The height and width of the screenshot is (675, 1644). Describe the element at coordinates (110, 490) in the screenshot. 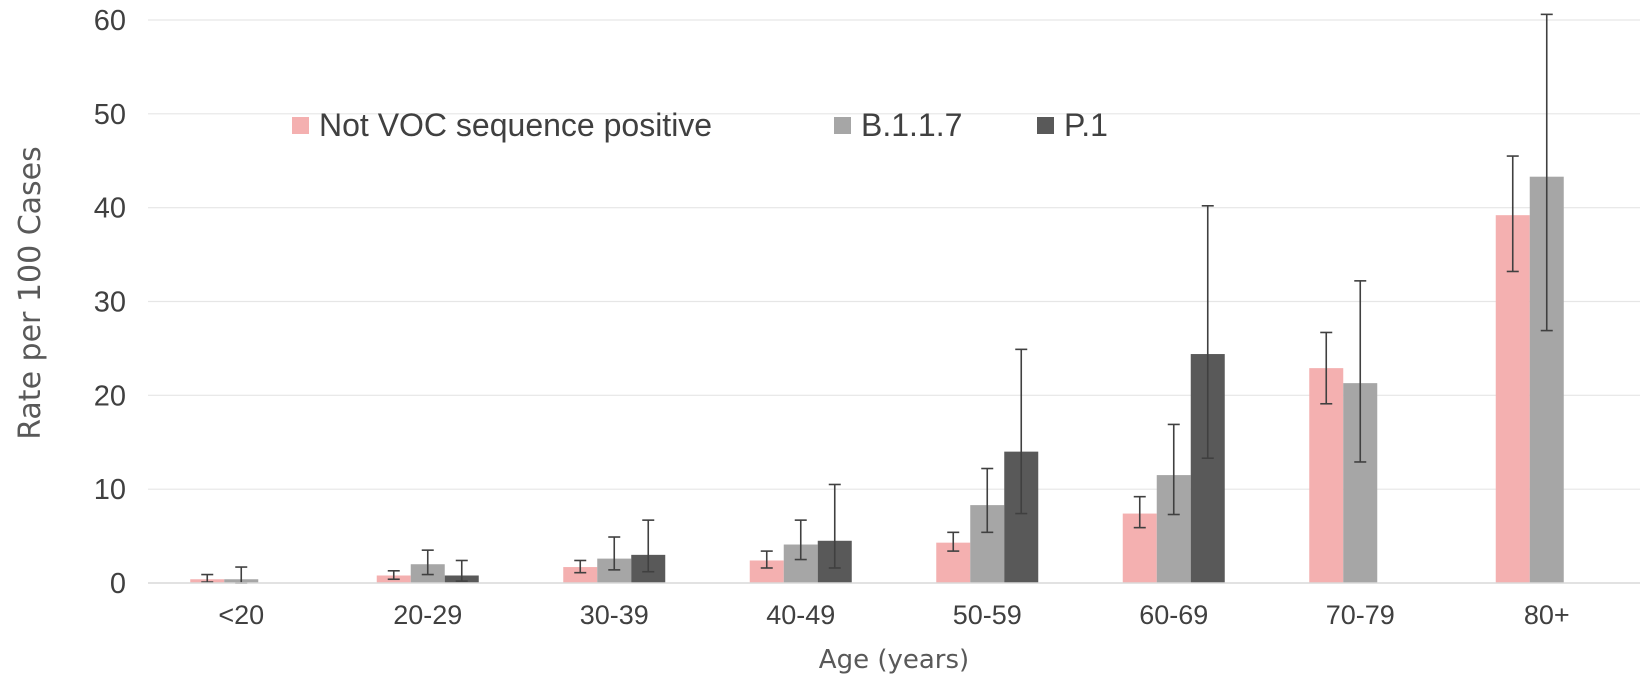

I see `y-tick-label: 10` at that location.